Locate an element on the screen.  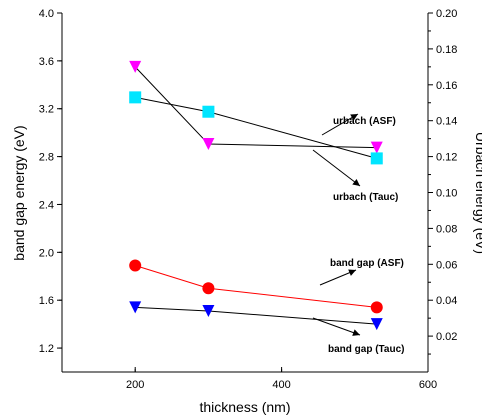
annotation-urbach-asf: urbach (ASF) is located at coordinates (364, 121).